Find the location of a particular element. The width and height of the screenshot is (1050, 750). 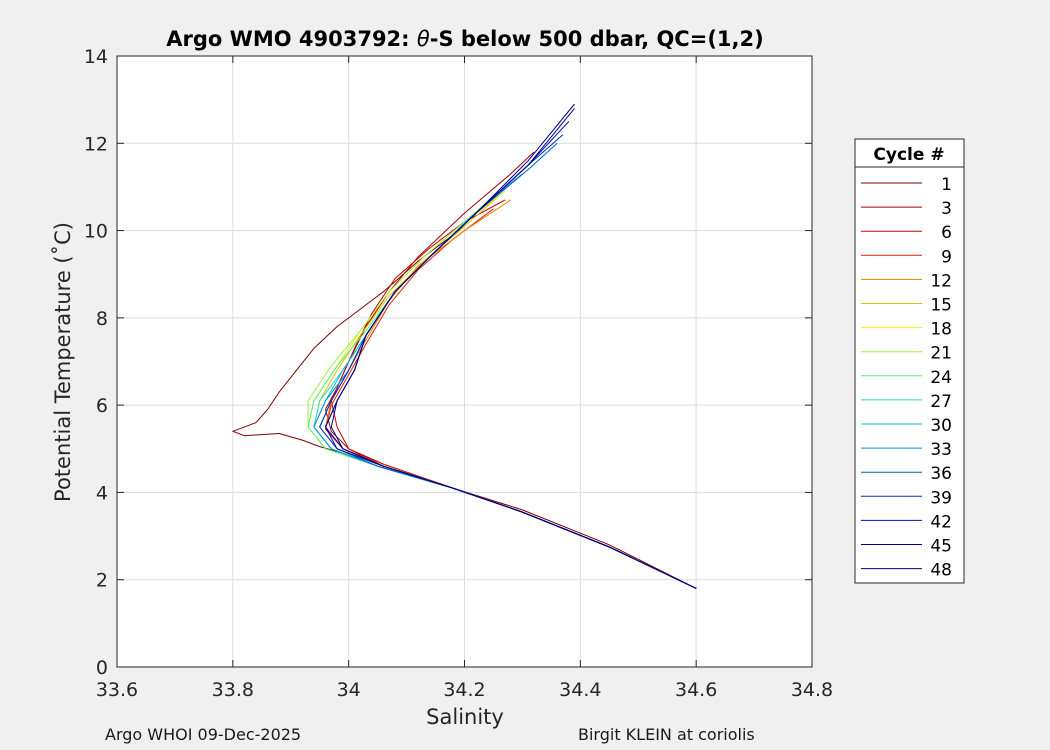

legend-label: 18 is located at coordinates (941, 330).